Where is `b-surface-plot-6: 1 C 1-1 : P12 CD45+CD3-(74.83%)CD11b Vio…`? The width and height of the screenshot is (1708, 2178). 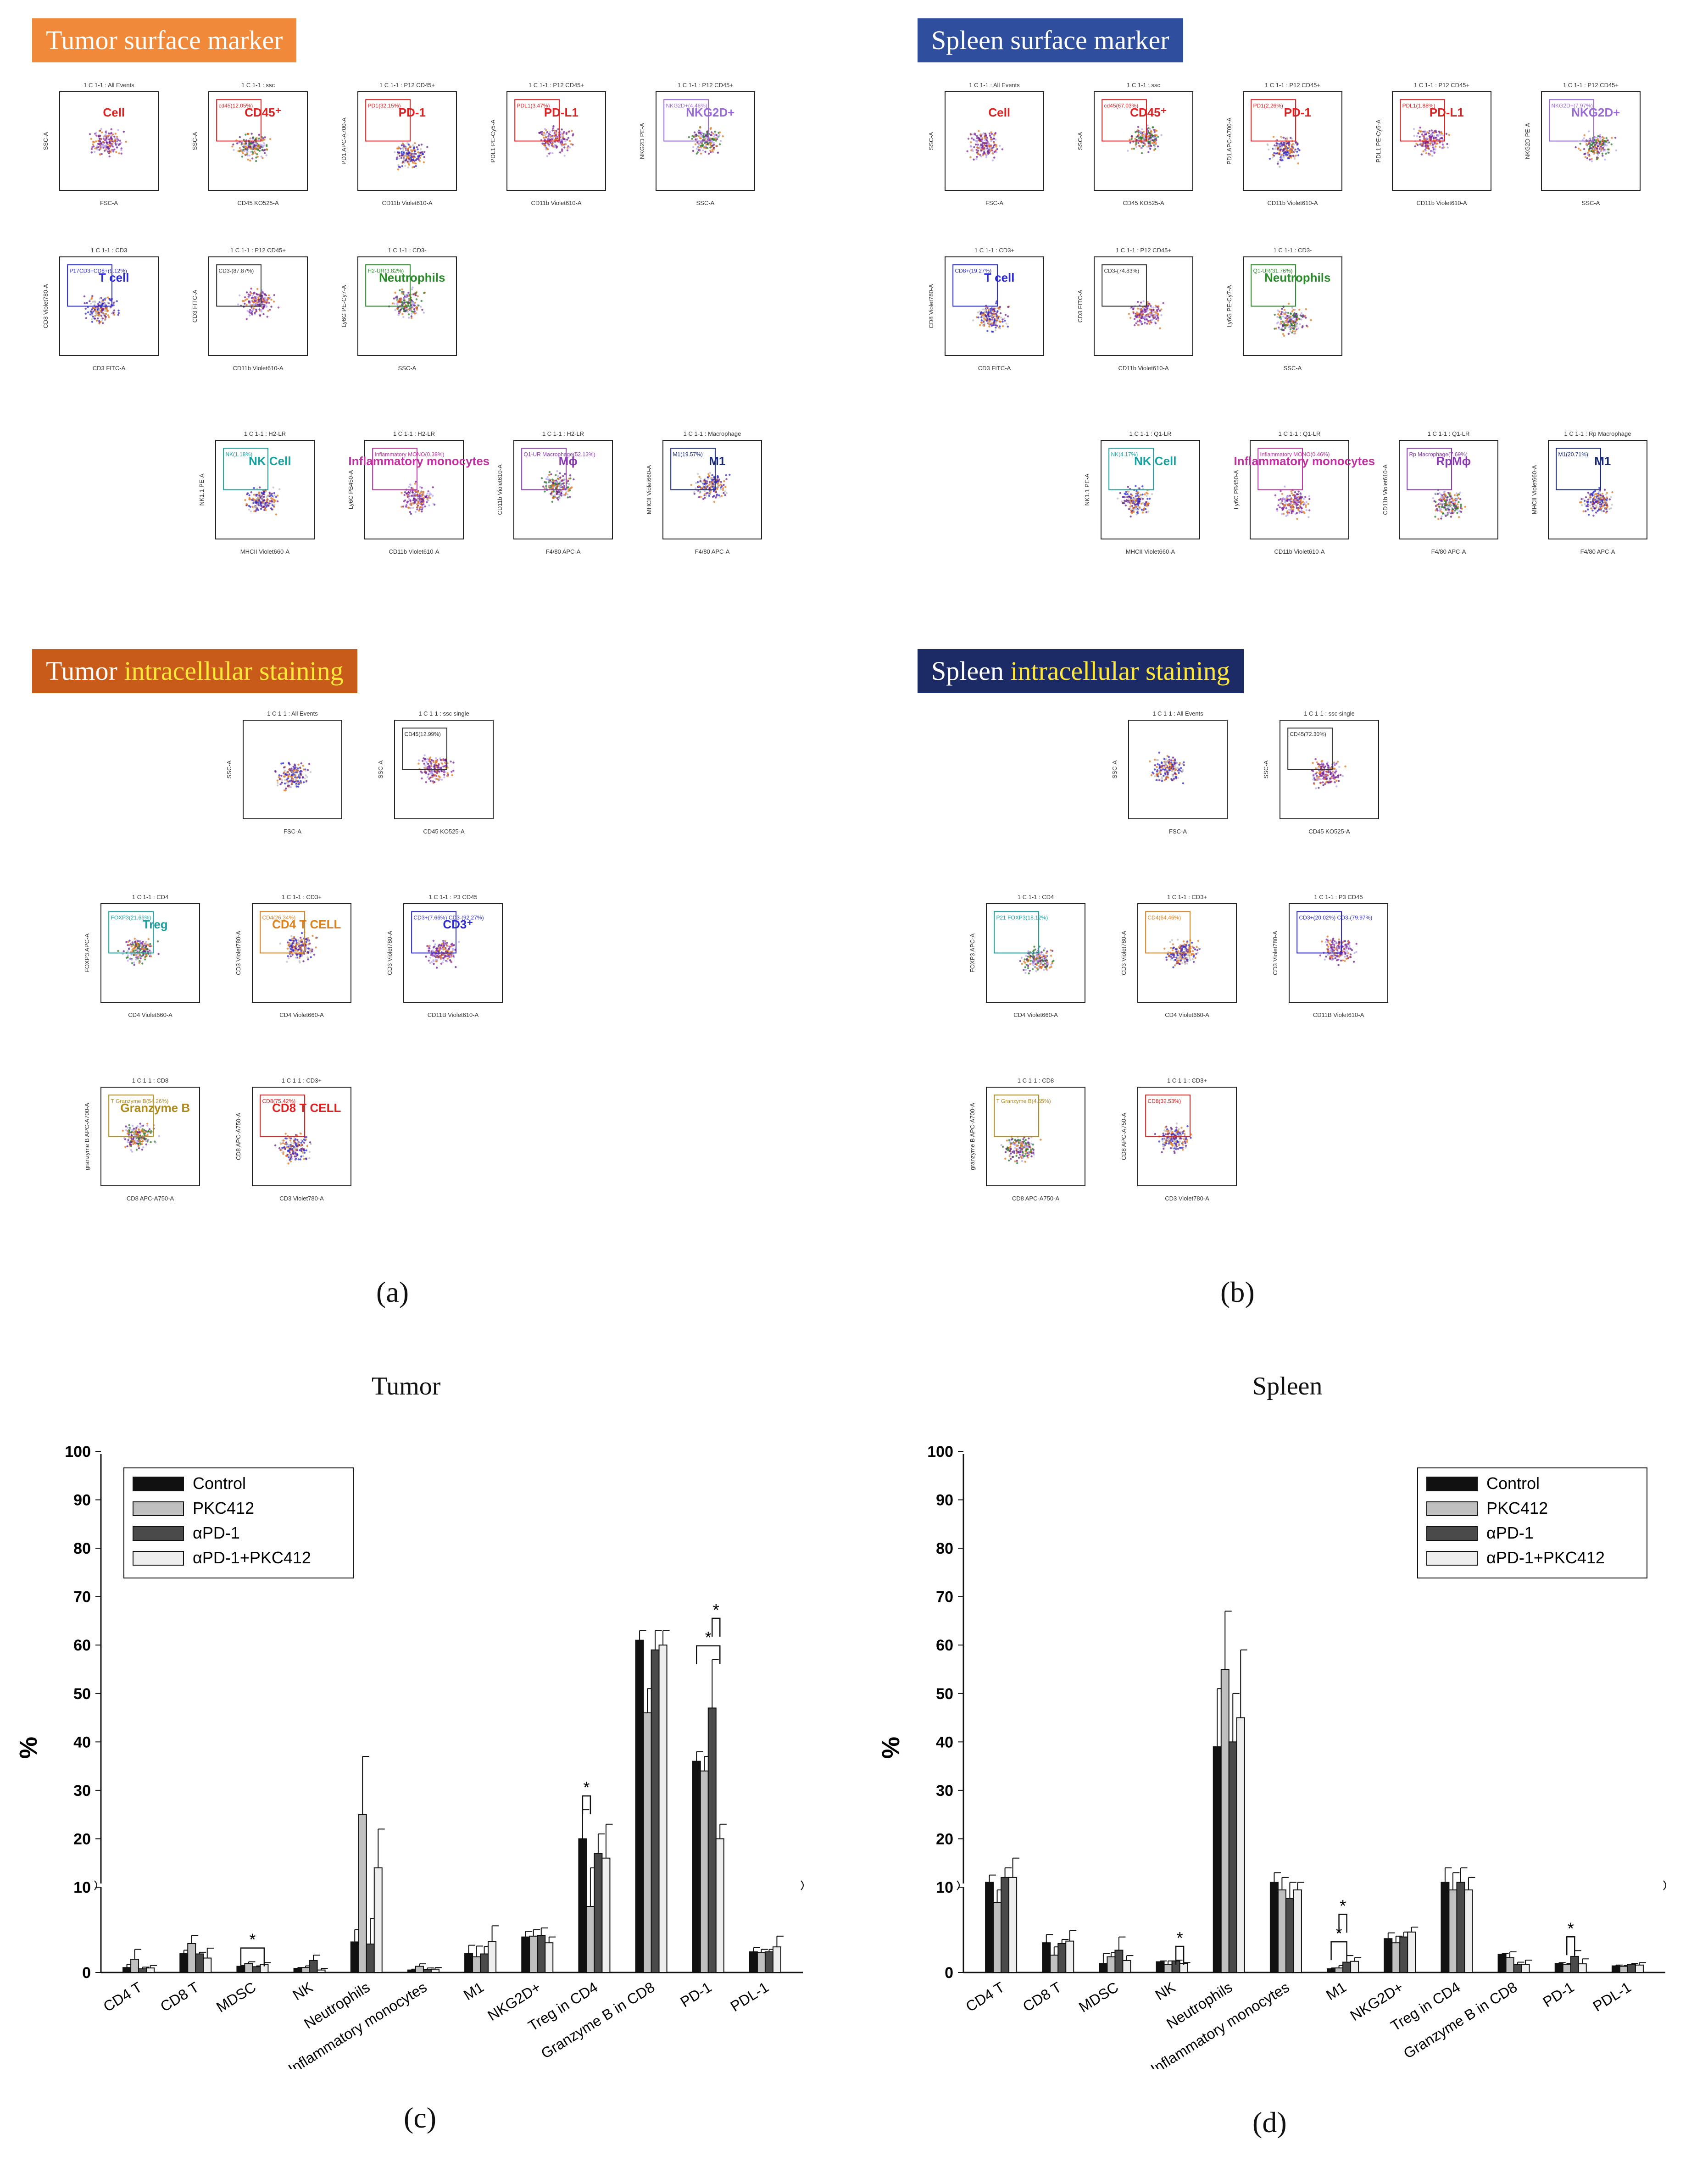 b-surface-plot-6: 1 C 1-1 : P12 CD45+CD3-(74.83%)CD11b Vio… is located at coordinates (1135, 310).